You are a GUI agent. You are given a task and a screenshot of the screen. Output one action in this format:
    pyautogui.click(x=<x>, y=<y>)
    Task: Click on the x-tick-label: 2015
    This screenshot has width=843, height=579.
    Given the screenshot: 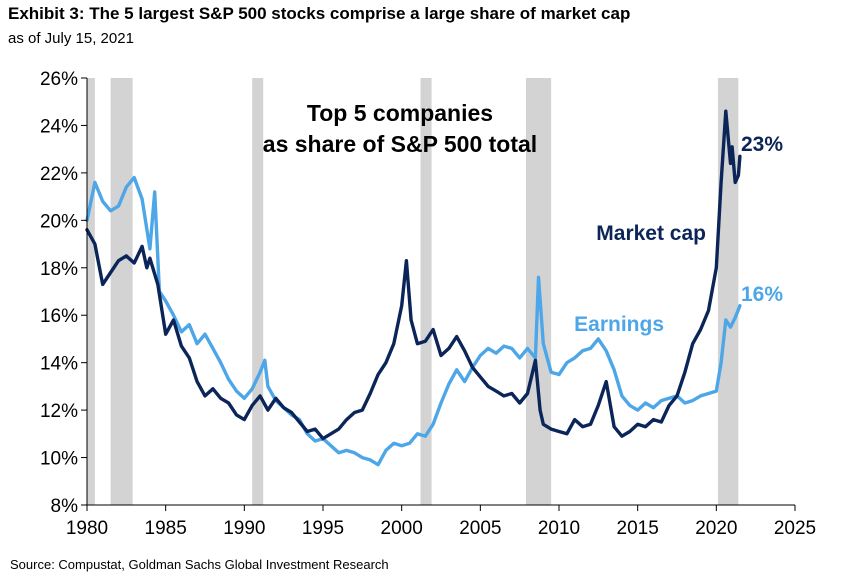 What is the action you would take?
    pyautogui.click(x=638, y=528)
    